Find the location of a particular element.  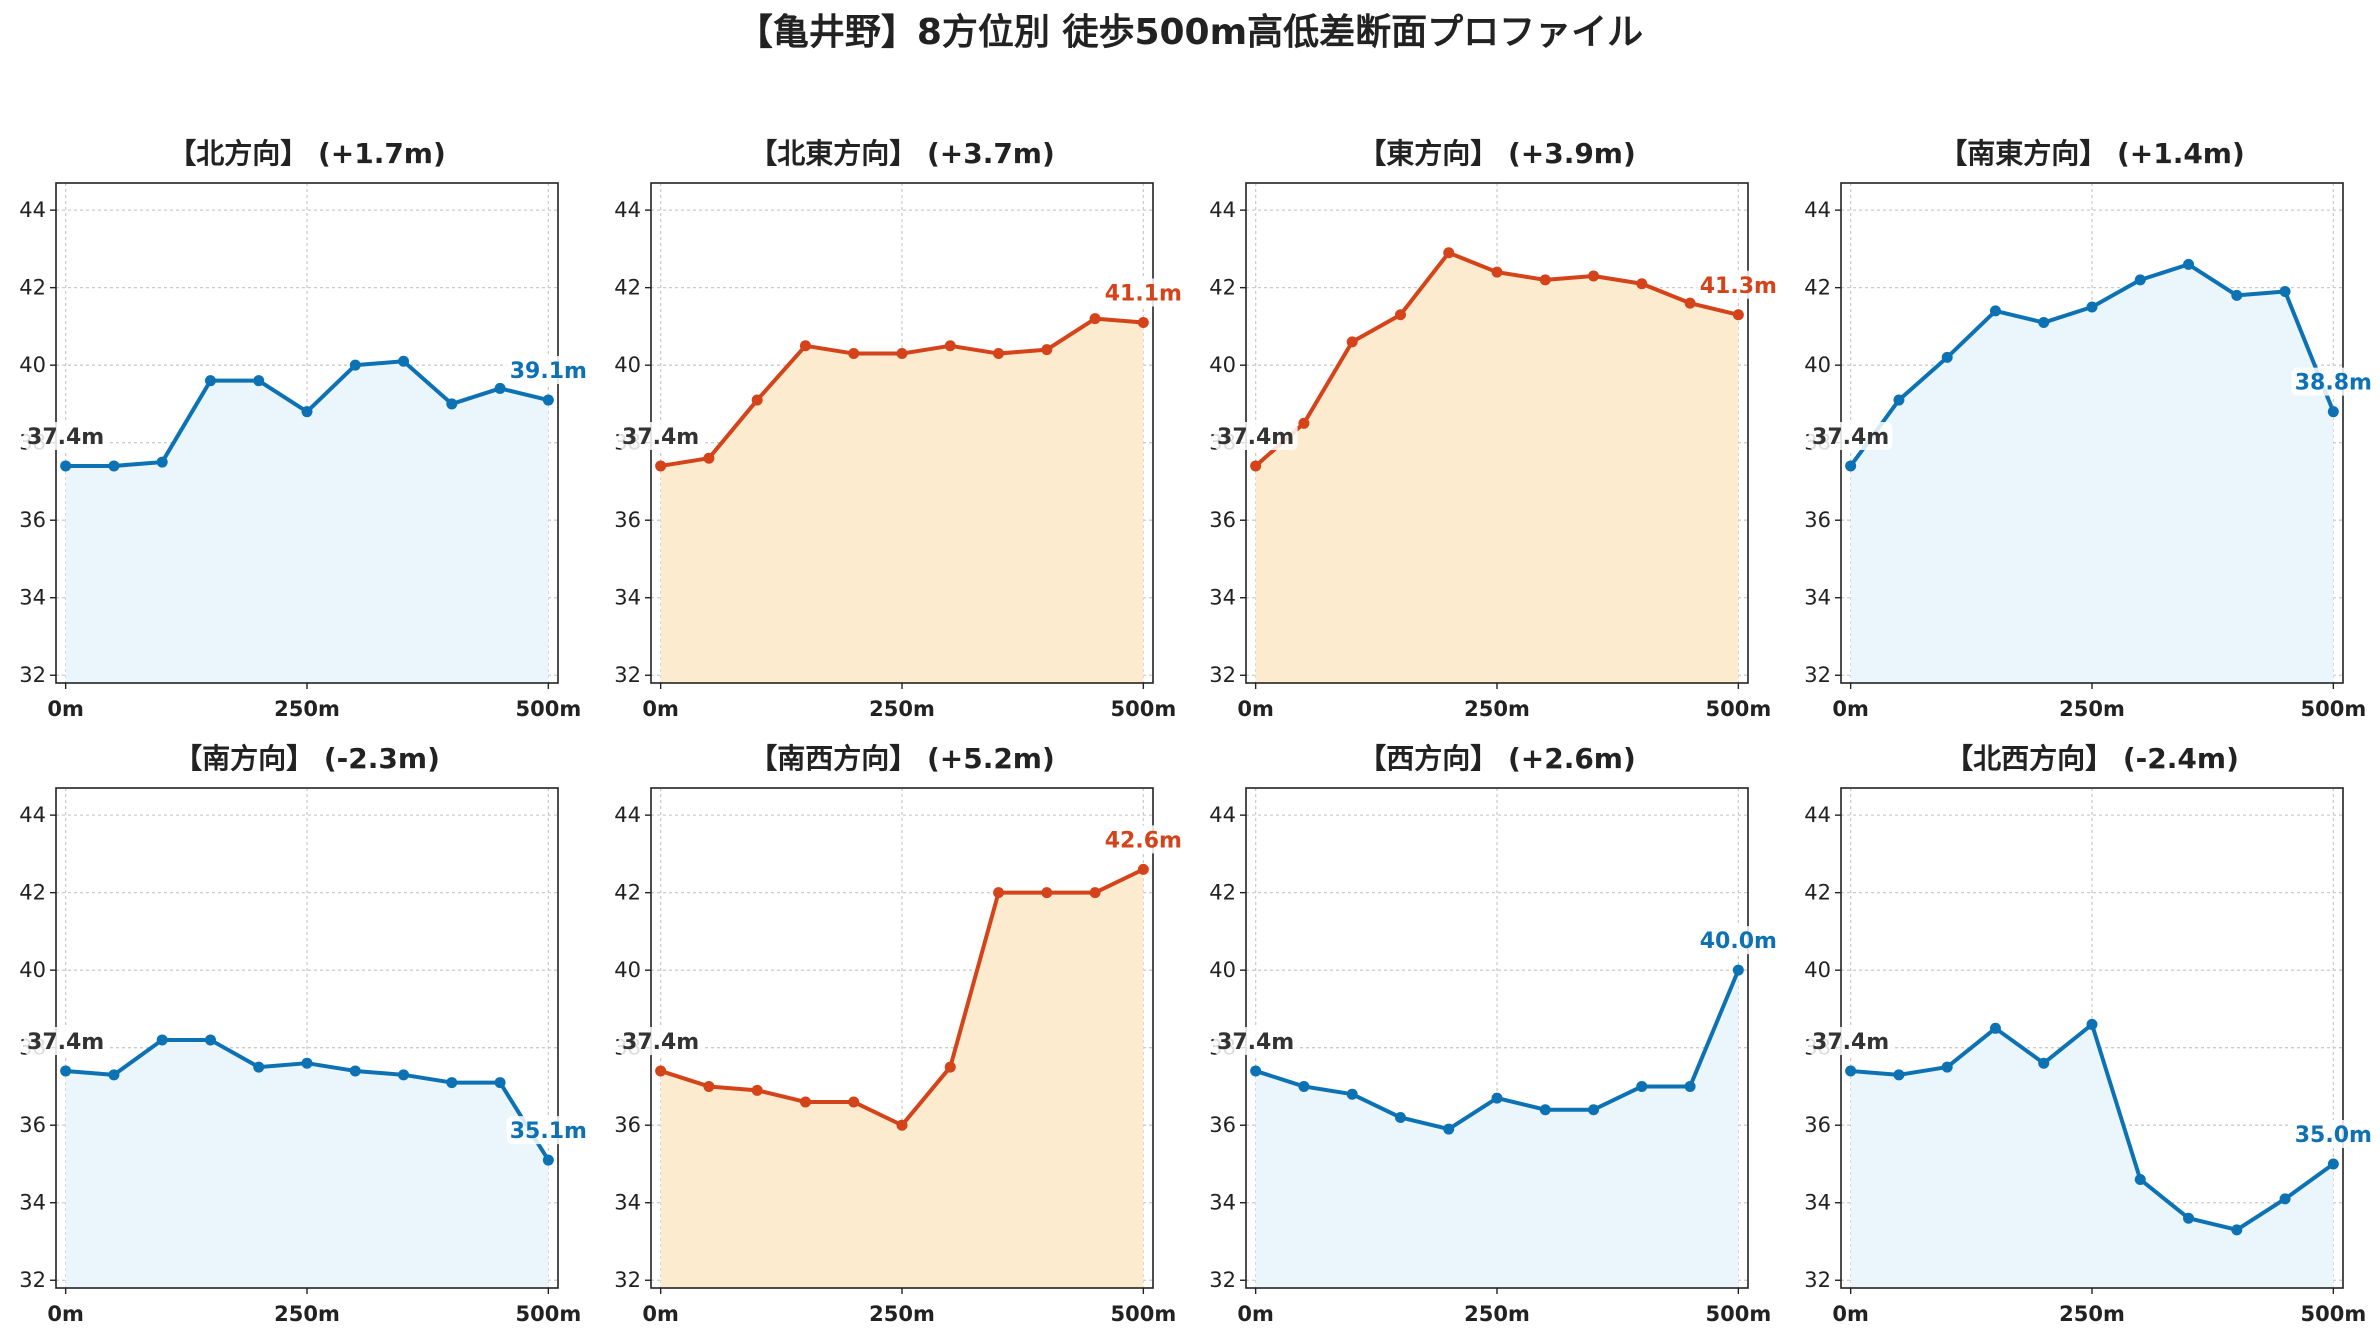

panel-3-ytick-label: 42 is located at coordinates (1817, 288).